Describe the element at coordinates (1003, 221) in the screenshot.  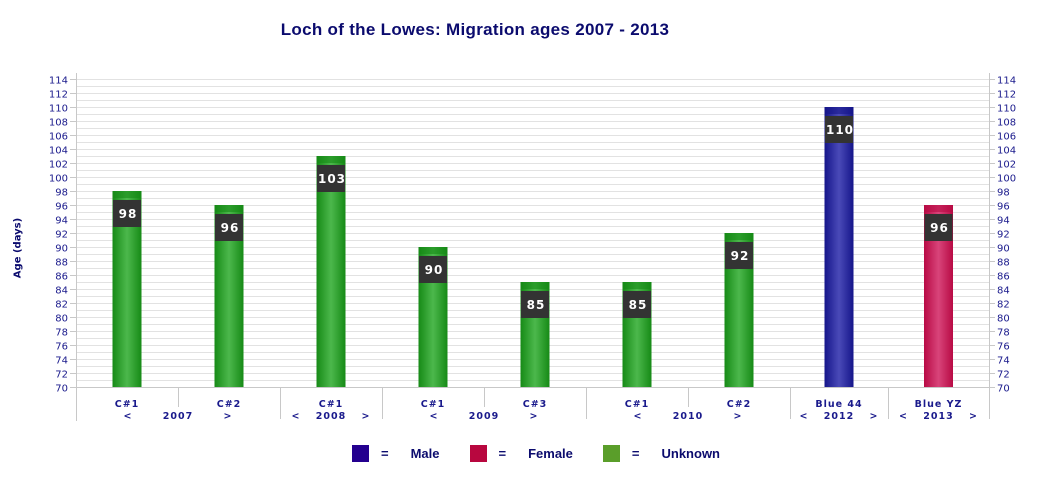
I see `y-tick-label-right: 94` at that location.